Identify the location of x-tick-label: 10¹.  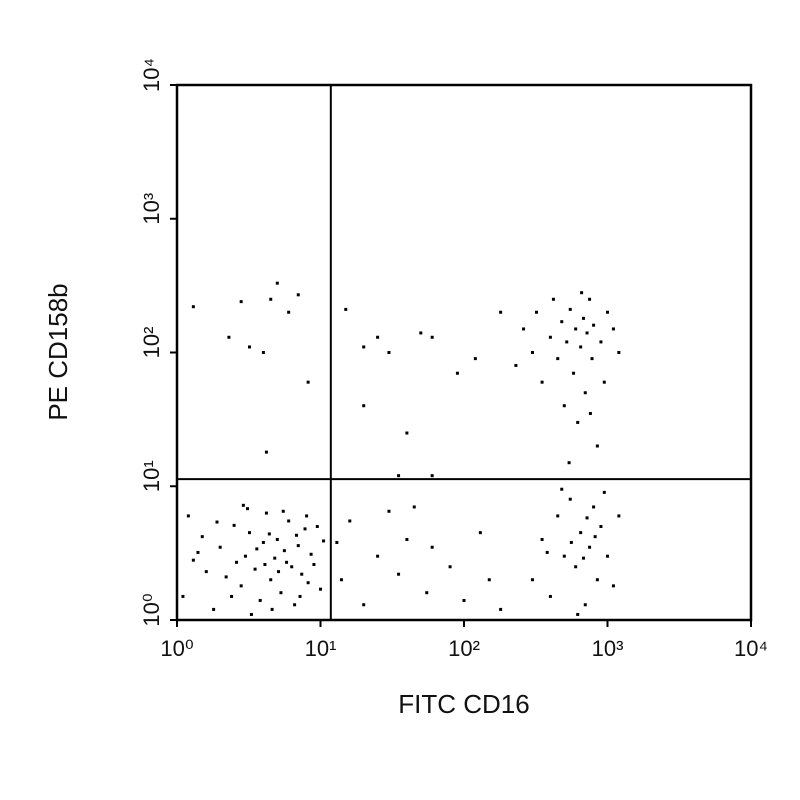
(321, 648).